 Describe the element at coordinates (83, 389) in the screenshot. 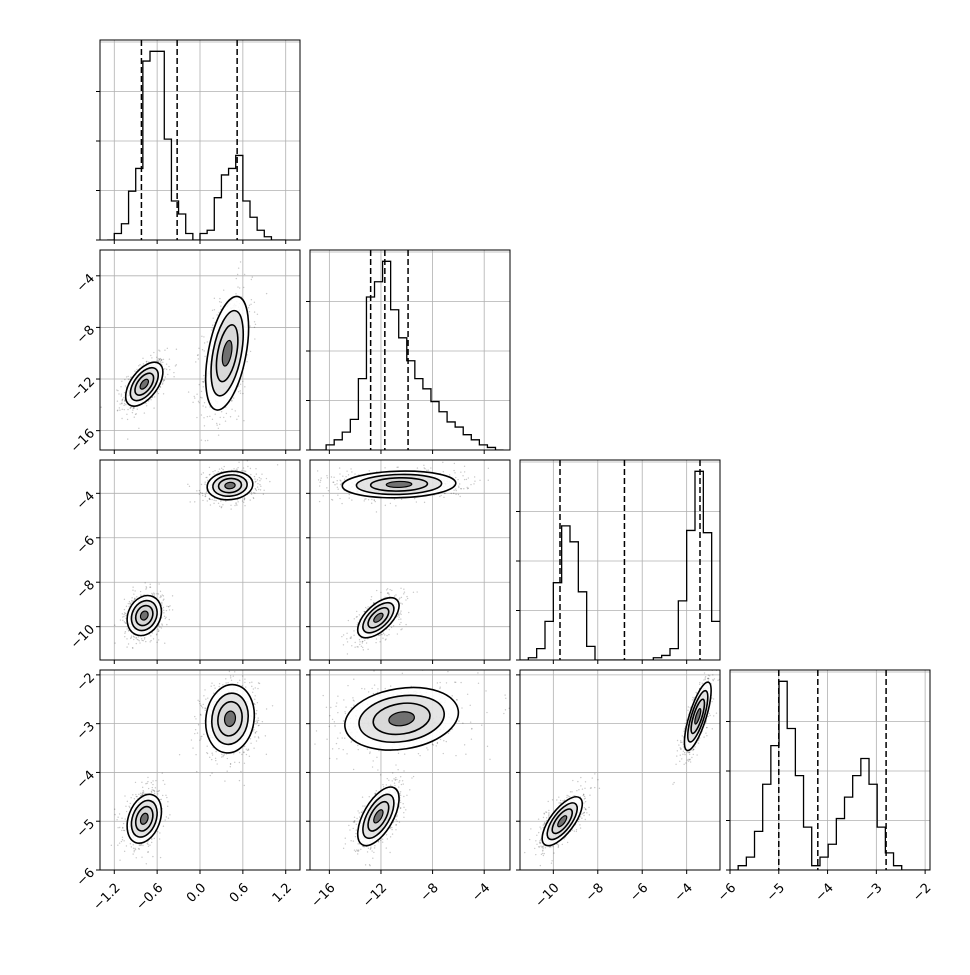

I see `y-tick-label: −12` at that location.